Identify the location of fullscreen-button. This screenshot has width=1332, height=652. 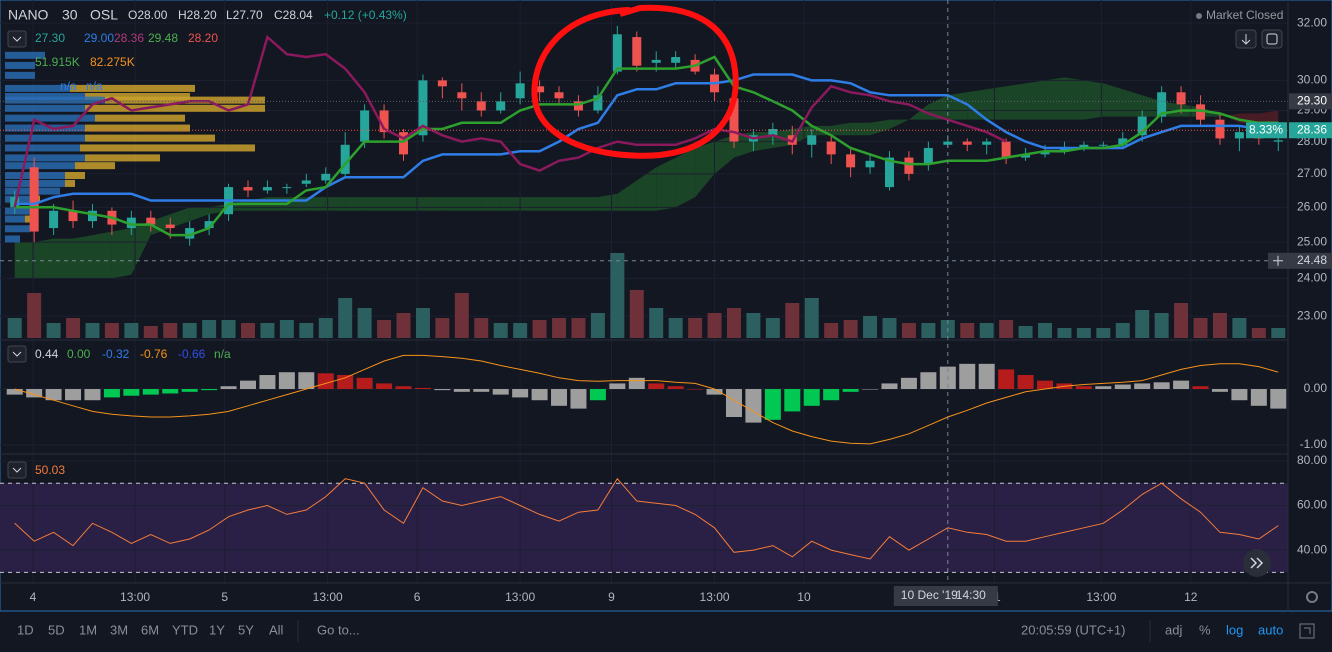
(1272, 39).